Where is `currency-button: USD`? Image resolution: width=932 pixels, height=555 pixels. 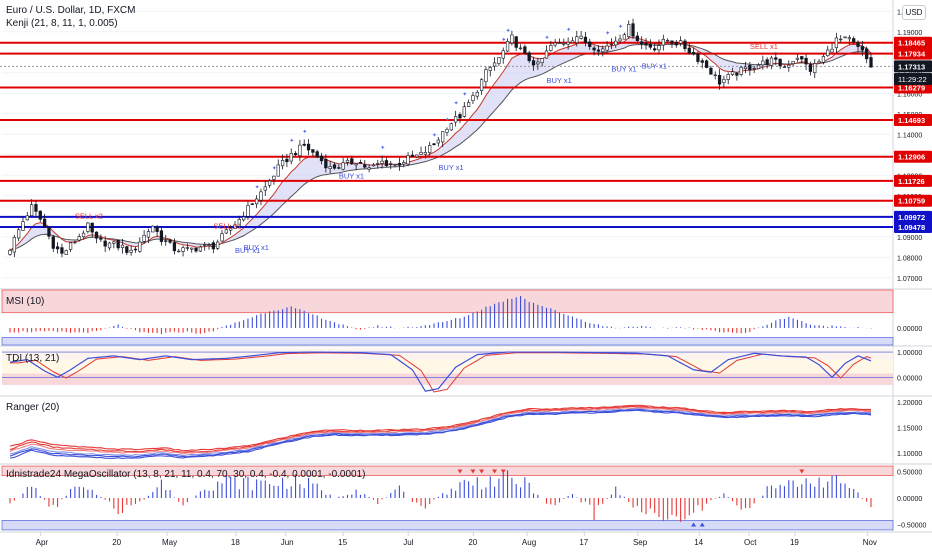 currency-button: USD is located at coordinates (914, 12).